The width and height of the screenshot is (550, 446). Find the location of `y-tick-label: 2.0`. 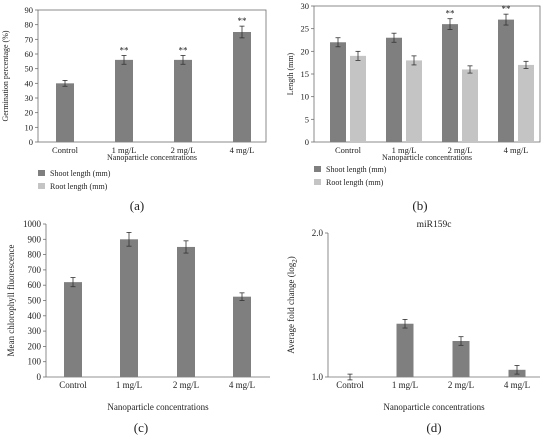

y-tick-label: 2.0 is located at coordinates (318, 233).